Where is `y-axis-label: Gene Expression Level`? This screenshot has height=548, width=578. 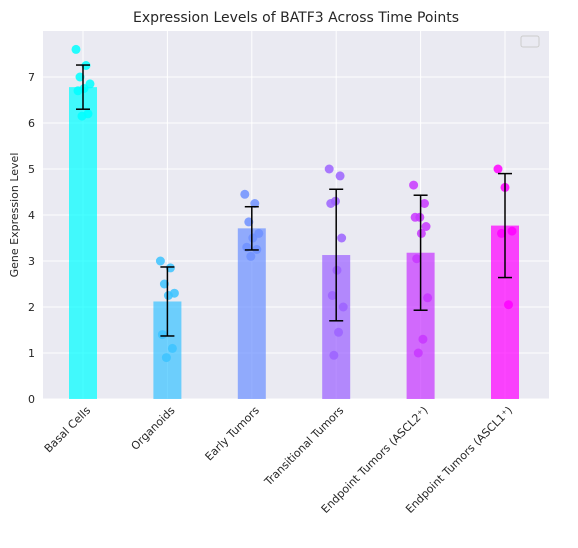
y-axis-label: Gene Expression Level is located at coordinates (14, 215).